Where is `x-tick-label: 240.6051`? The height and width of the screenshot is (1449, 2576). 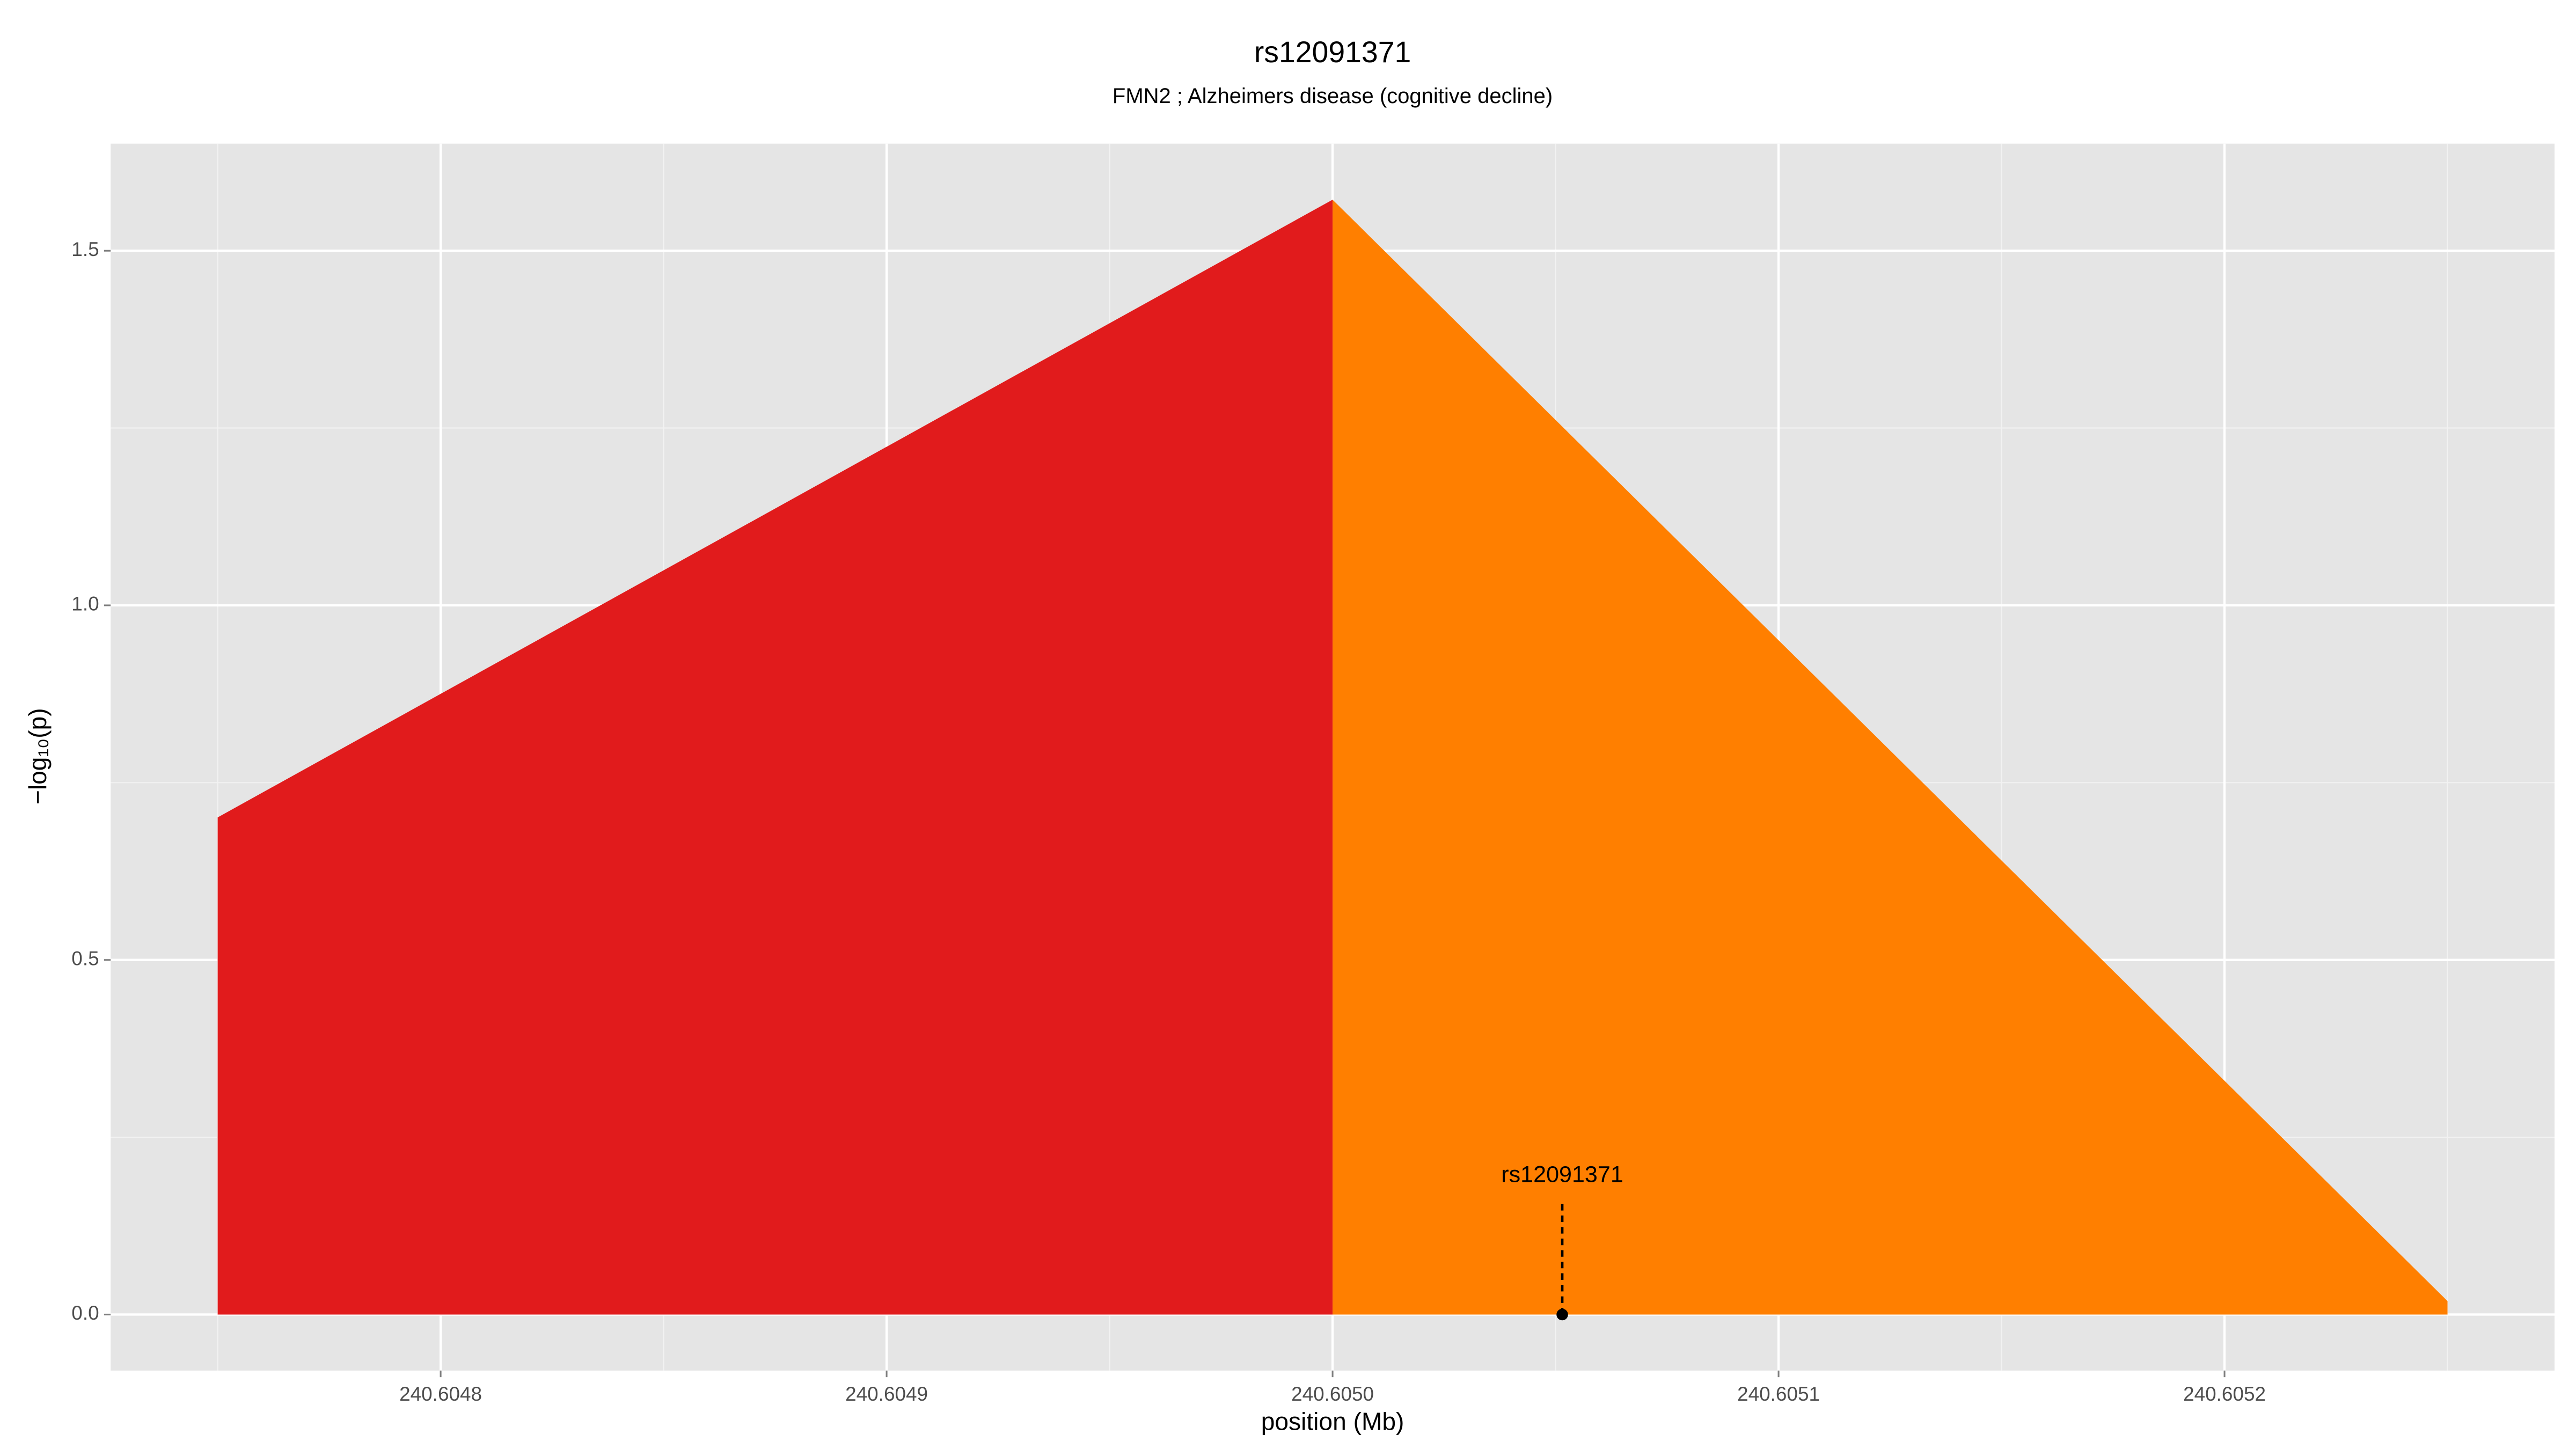 x-tick-label: 240.6051 is located at coordinates (1778, 1394).